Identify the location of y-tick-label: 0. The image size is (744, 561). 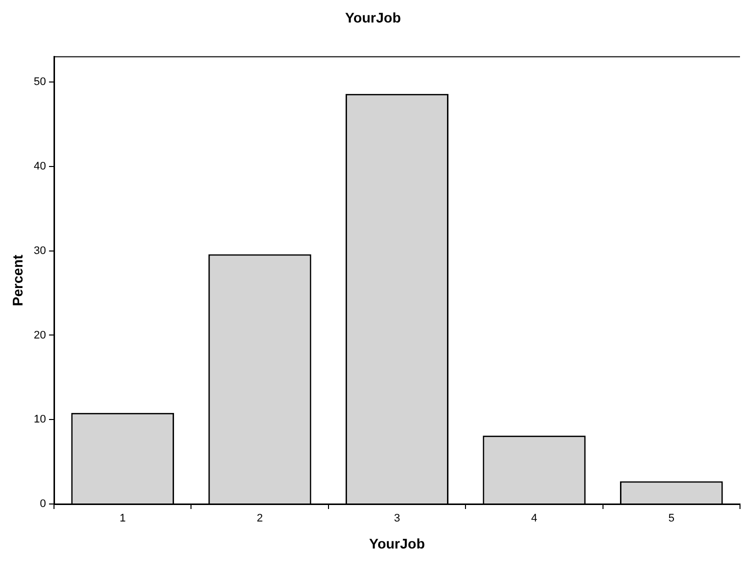
(43, 504).